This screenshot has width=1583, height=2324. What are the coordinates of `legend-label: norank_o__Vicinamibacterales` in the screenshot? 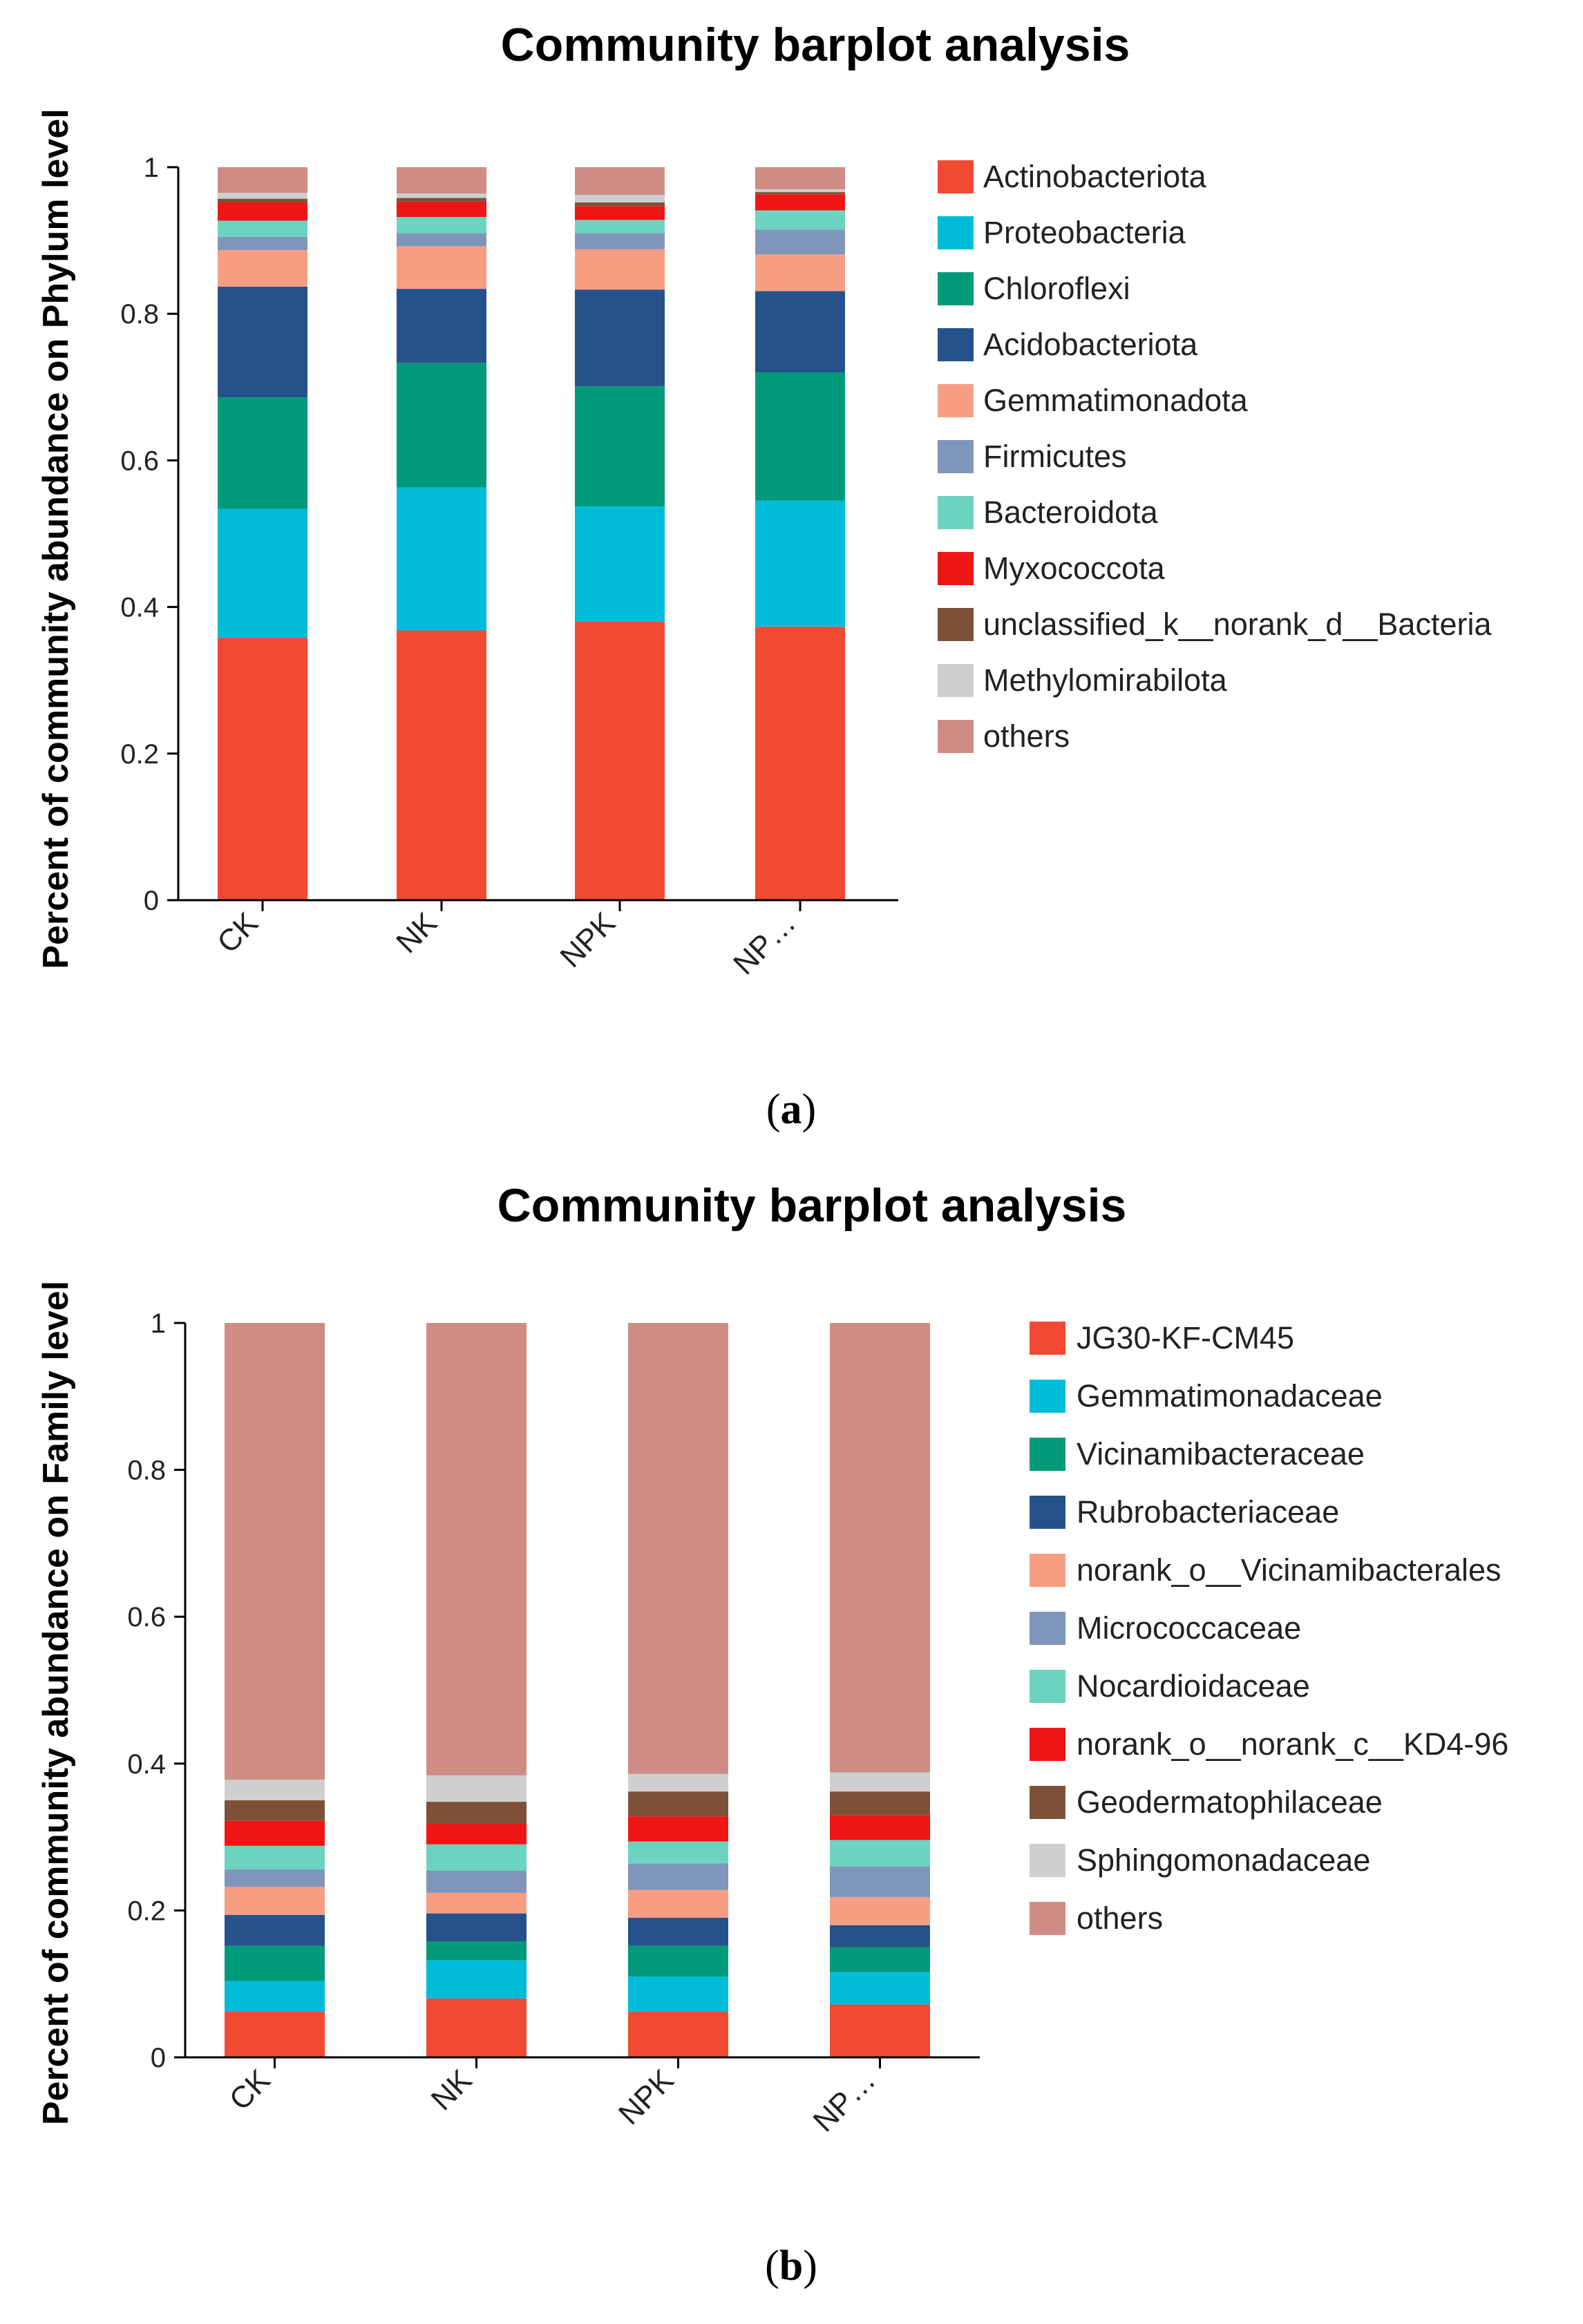 It's located at (1289, 1570).